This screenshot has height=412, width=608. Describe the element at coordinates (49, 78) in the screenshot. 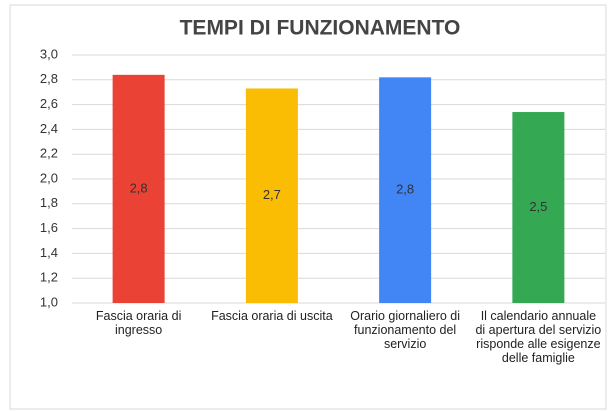

I see `y-tick-label: 2,8` at that location.